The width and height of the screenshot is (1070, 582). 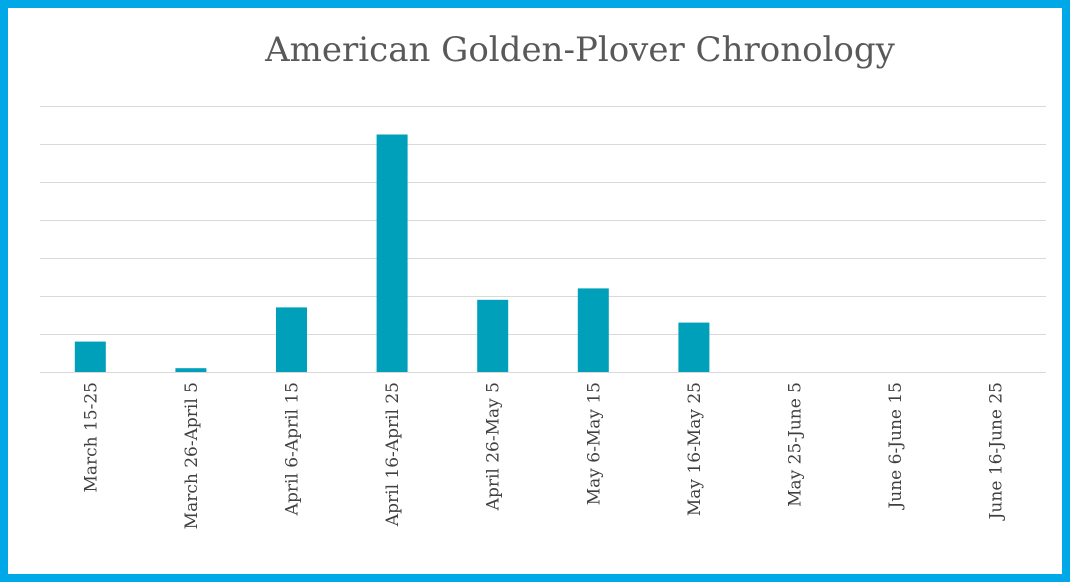 What do you see at coordinates (580, 50) in the screenshot?
I see `chart-title: American Golden-Plover Chronology` at bounding box center [580, 50].